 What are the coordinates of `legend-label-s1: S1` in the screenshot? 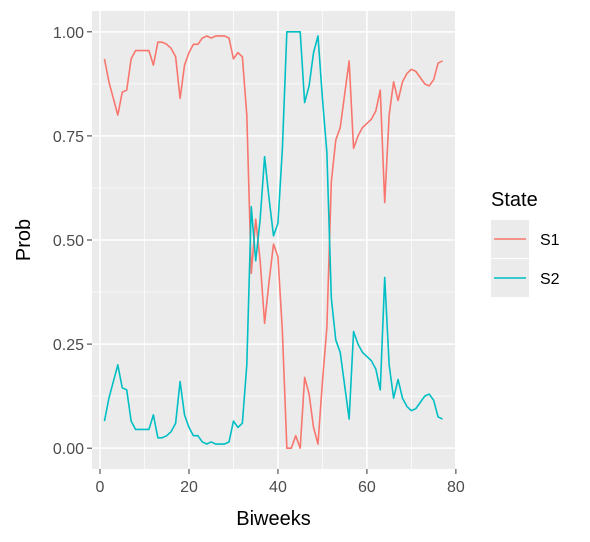 It's located at (550, 240).